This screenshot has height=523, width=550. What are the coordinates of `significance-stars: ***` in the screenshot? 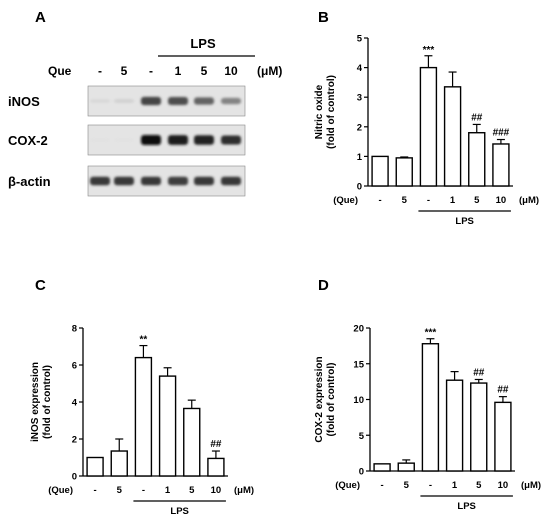 It's located at (431, 333).